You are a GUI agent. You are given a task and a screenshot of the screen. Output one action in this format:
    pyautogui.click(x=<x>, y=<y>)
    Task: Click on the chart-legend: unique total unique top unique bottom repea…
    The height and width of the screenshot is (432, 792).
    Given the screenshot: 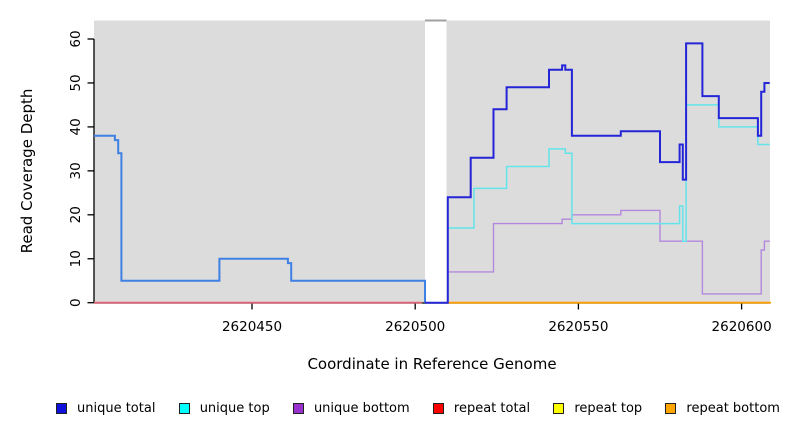 What is the action you would take?
    pyautogui.click(x=396, y=408)
    